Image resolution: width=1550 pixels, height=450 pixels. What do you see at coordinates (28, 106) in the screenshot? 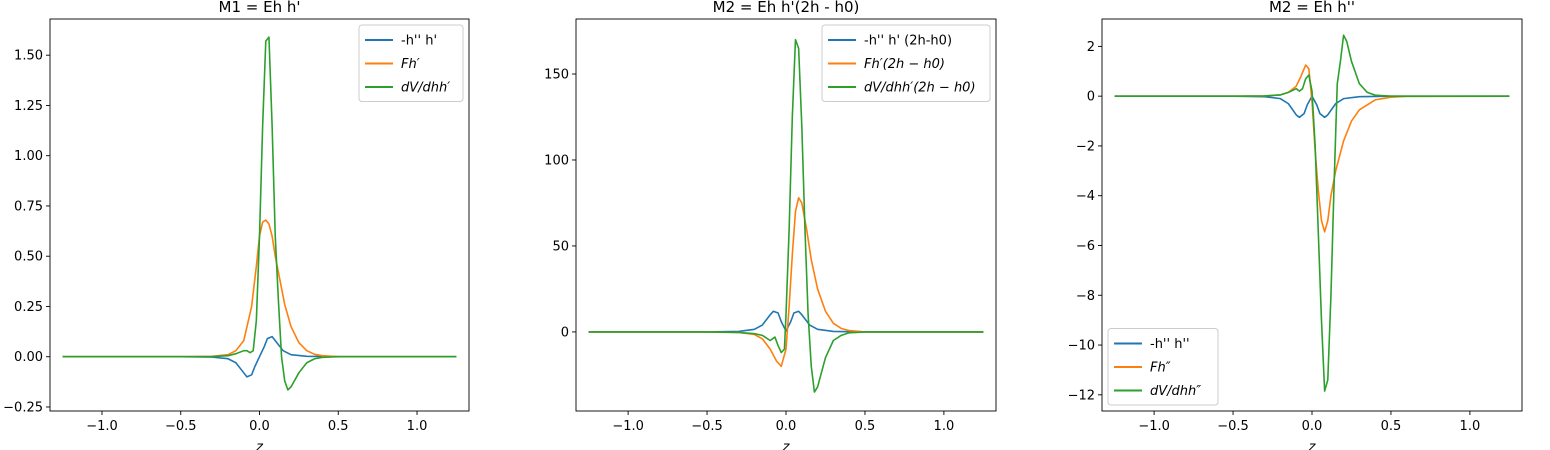
I see `chart-1-y-tick-label: 1.25` at bounding box center [28, 106].